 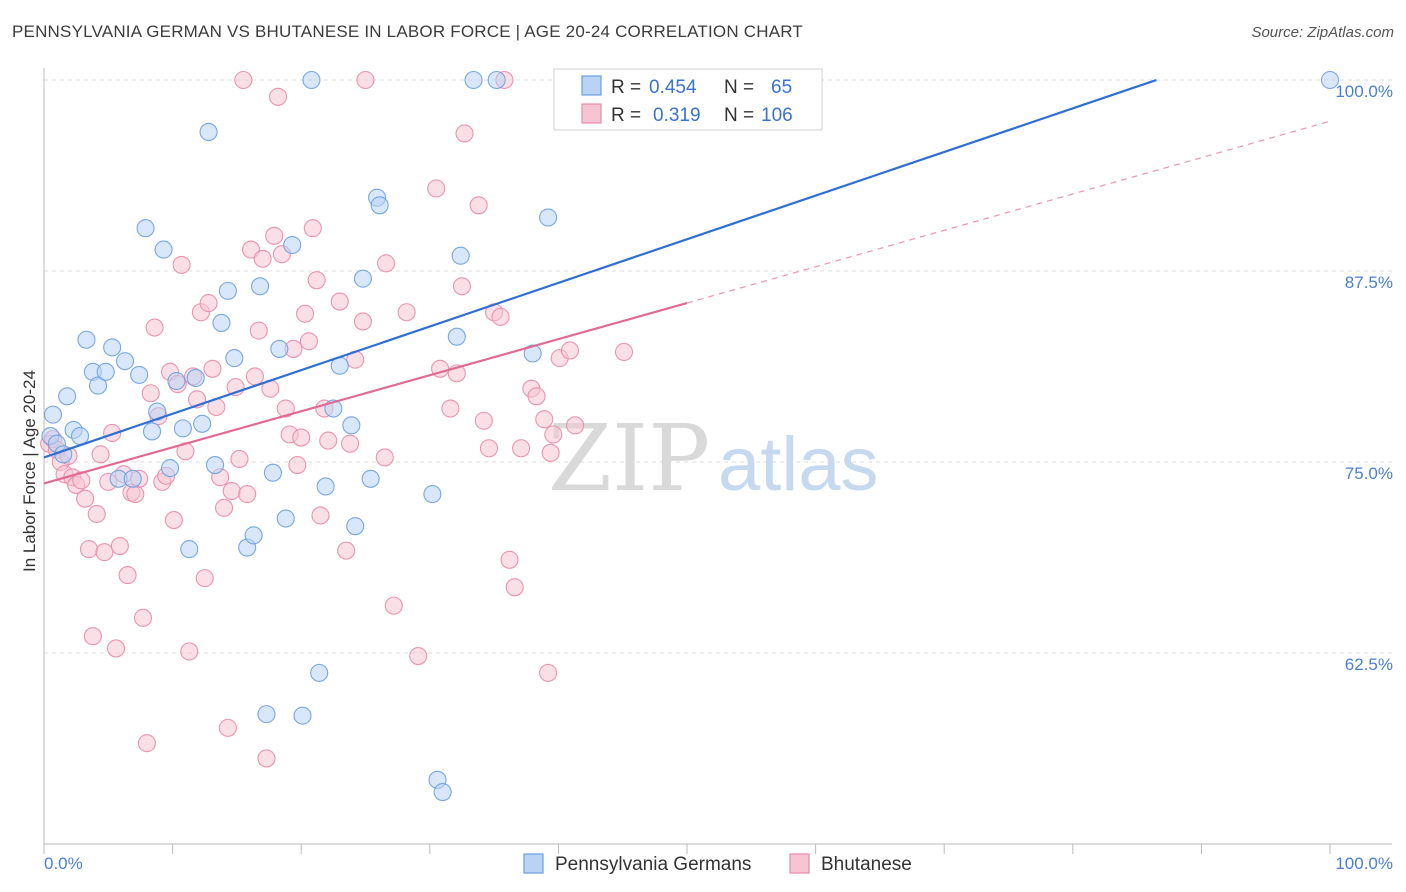 I want to click on y-tick-label: 100.0%, so click(x=1364, y=91).